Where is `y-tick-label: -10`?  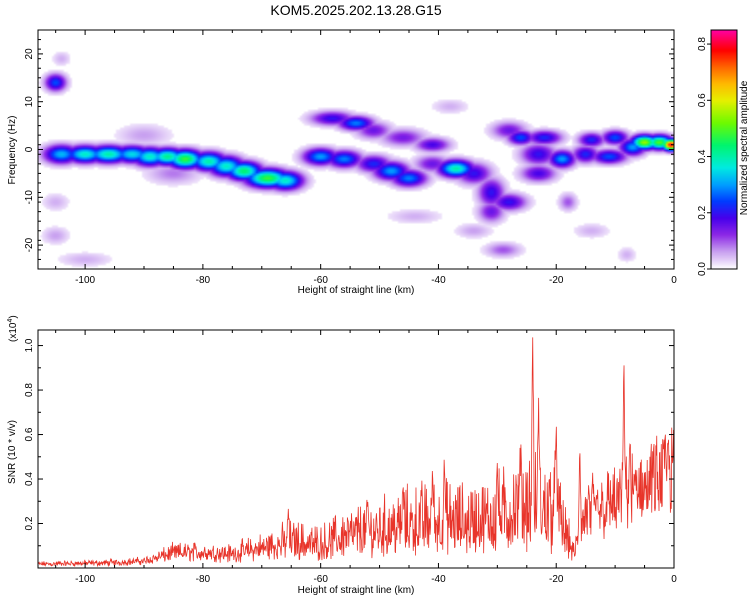 y-tick-label: -10 is located at coordinates (29, 197).